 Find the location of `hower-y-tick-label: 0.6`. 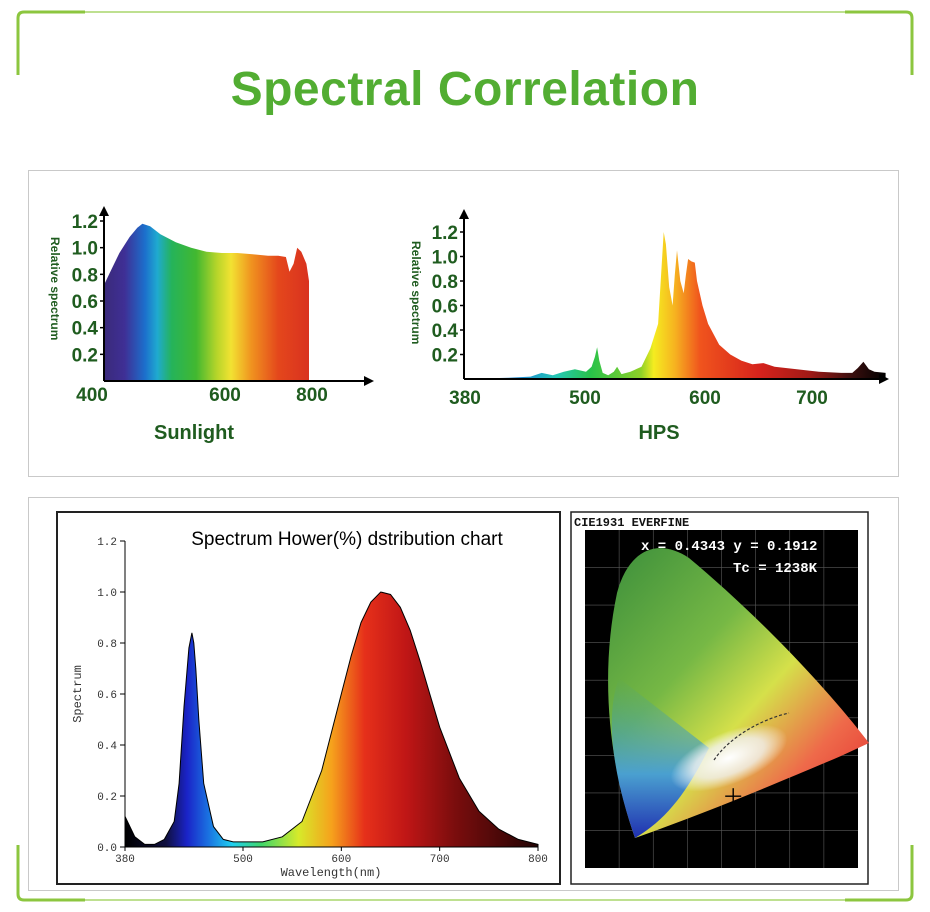

hower-y-tick-label: 0.6 is located at coordinates (107, 696).